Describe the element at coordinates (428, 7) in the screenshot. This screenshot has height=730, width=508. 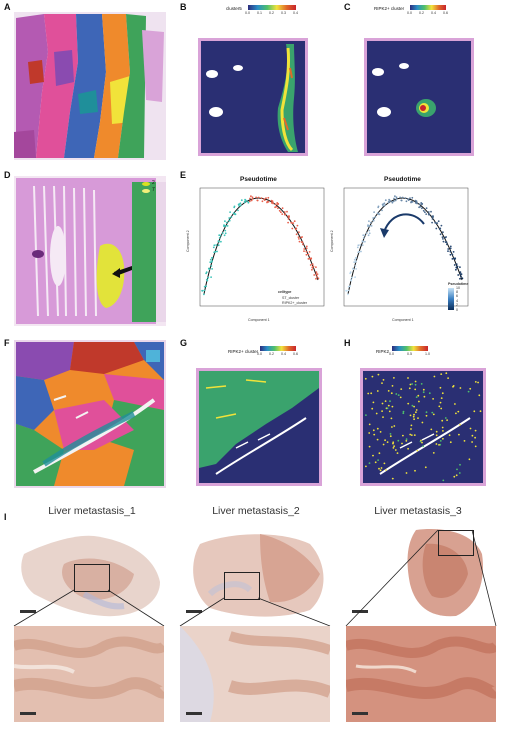
I see `panel-c-colorbar` at that location.